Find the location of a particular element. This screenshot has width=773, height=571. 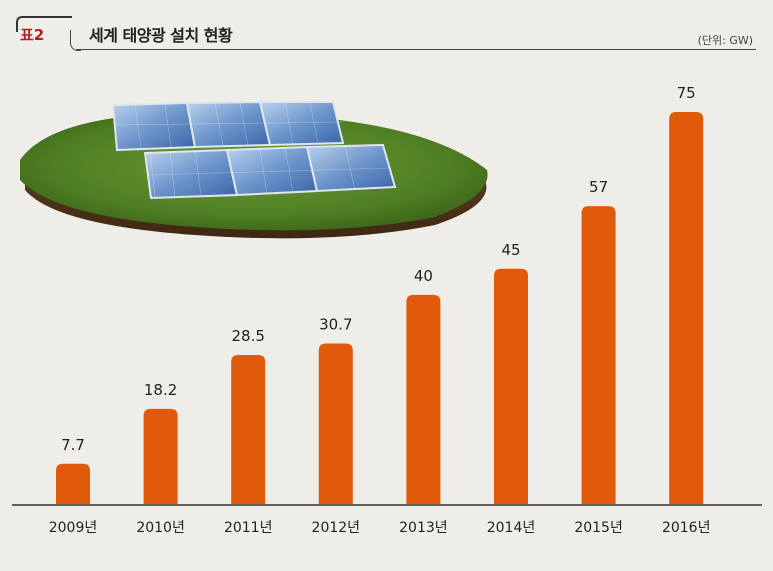

x-tick-label-2013년: 2013년 is located at coordinates (423, 528).